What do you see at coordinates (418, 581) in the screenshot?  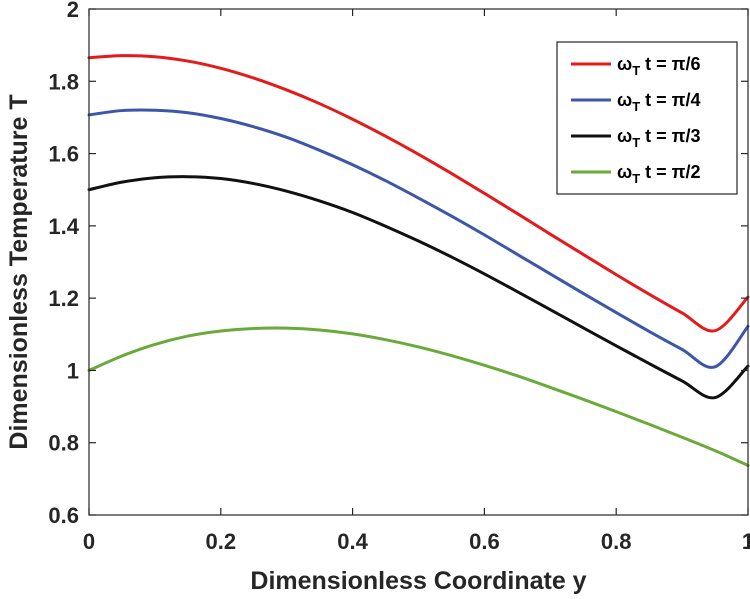 I see `x-axis-title: Dimensionless Coordinate y` at bounding box center [418, 581].